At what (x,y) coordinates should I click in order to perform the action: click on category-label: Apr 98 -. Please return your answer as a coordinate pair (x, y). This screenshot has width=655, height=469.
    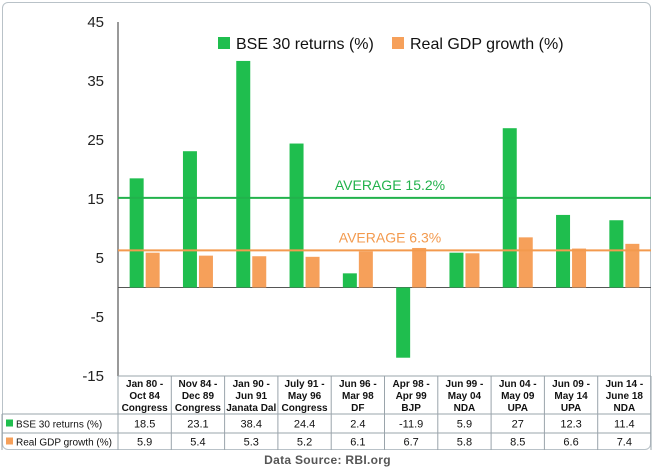
    Looking at the image, I should click on (411, 384).